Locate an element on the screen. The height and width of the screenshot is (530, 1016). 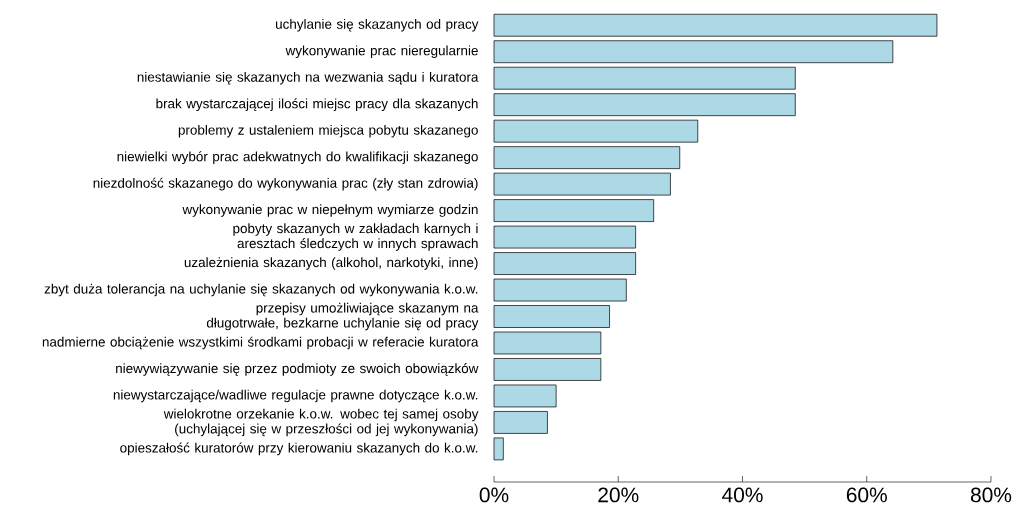
x-tick-label: 60% is located at coordinates (866, 495).